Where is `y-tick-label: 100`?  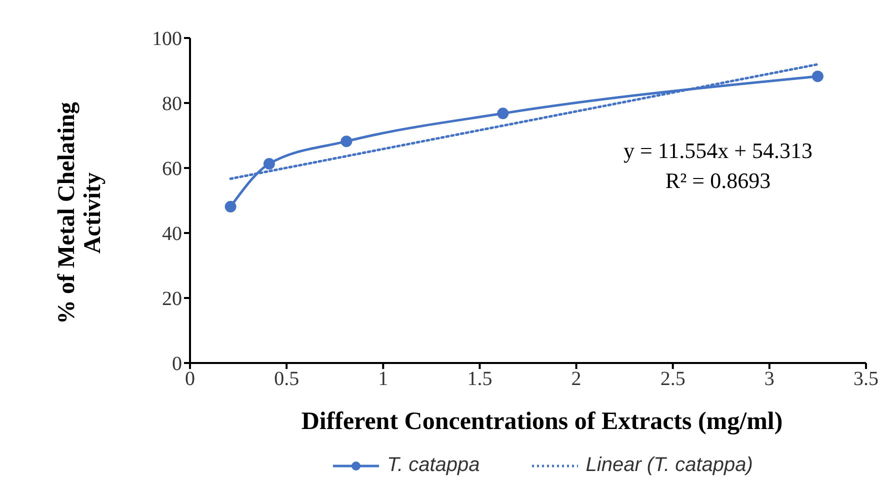
y-tick-label: 100 is located at coordinates (167, 39).